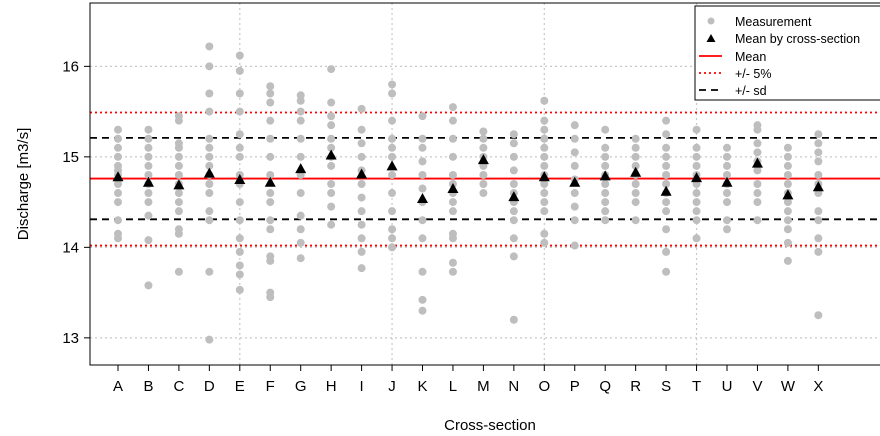 This screenshot has width=880, height=436. What do you see at coordinates (70, 157) in the screenshot?
I see `y-tick-label-15: 15` at bounding box center [70, 157].